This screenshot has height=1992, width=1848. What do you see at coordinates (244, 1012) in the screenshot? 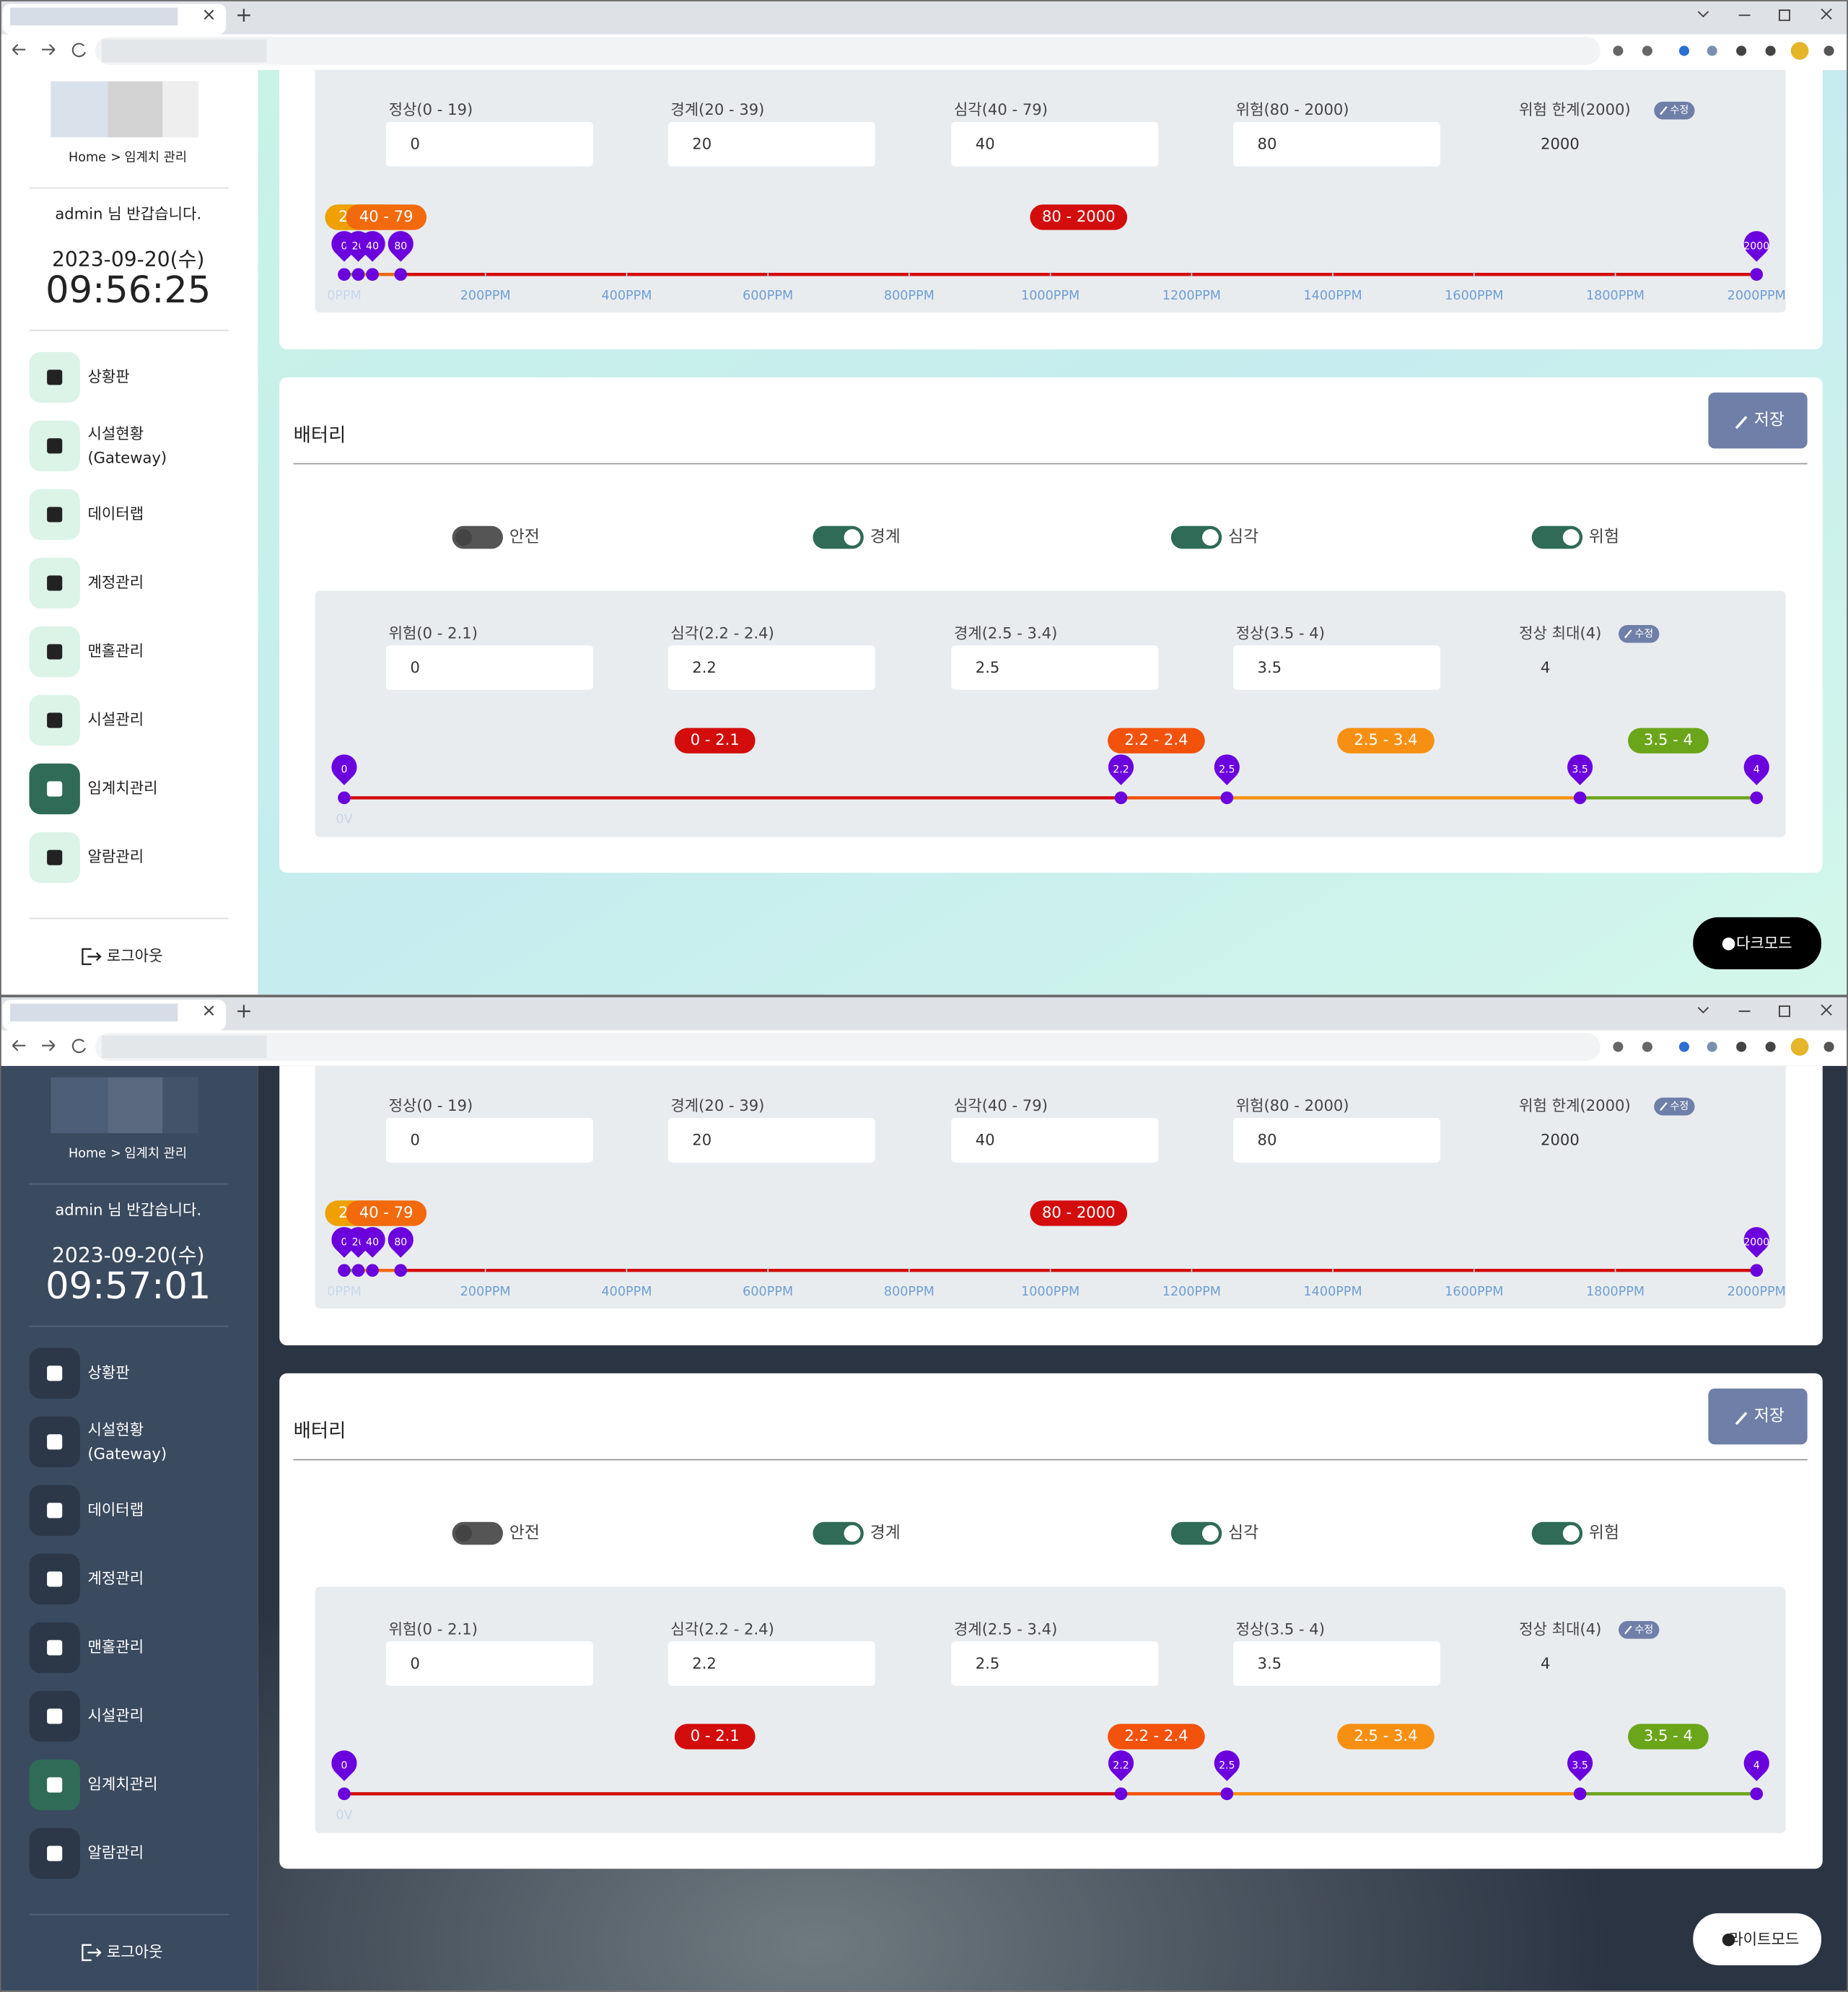
I see `new-tab` at bounding box center [244, 1012].